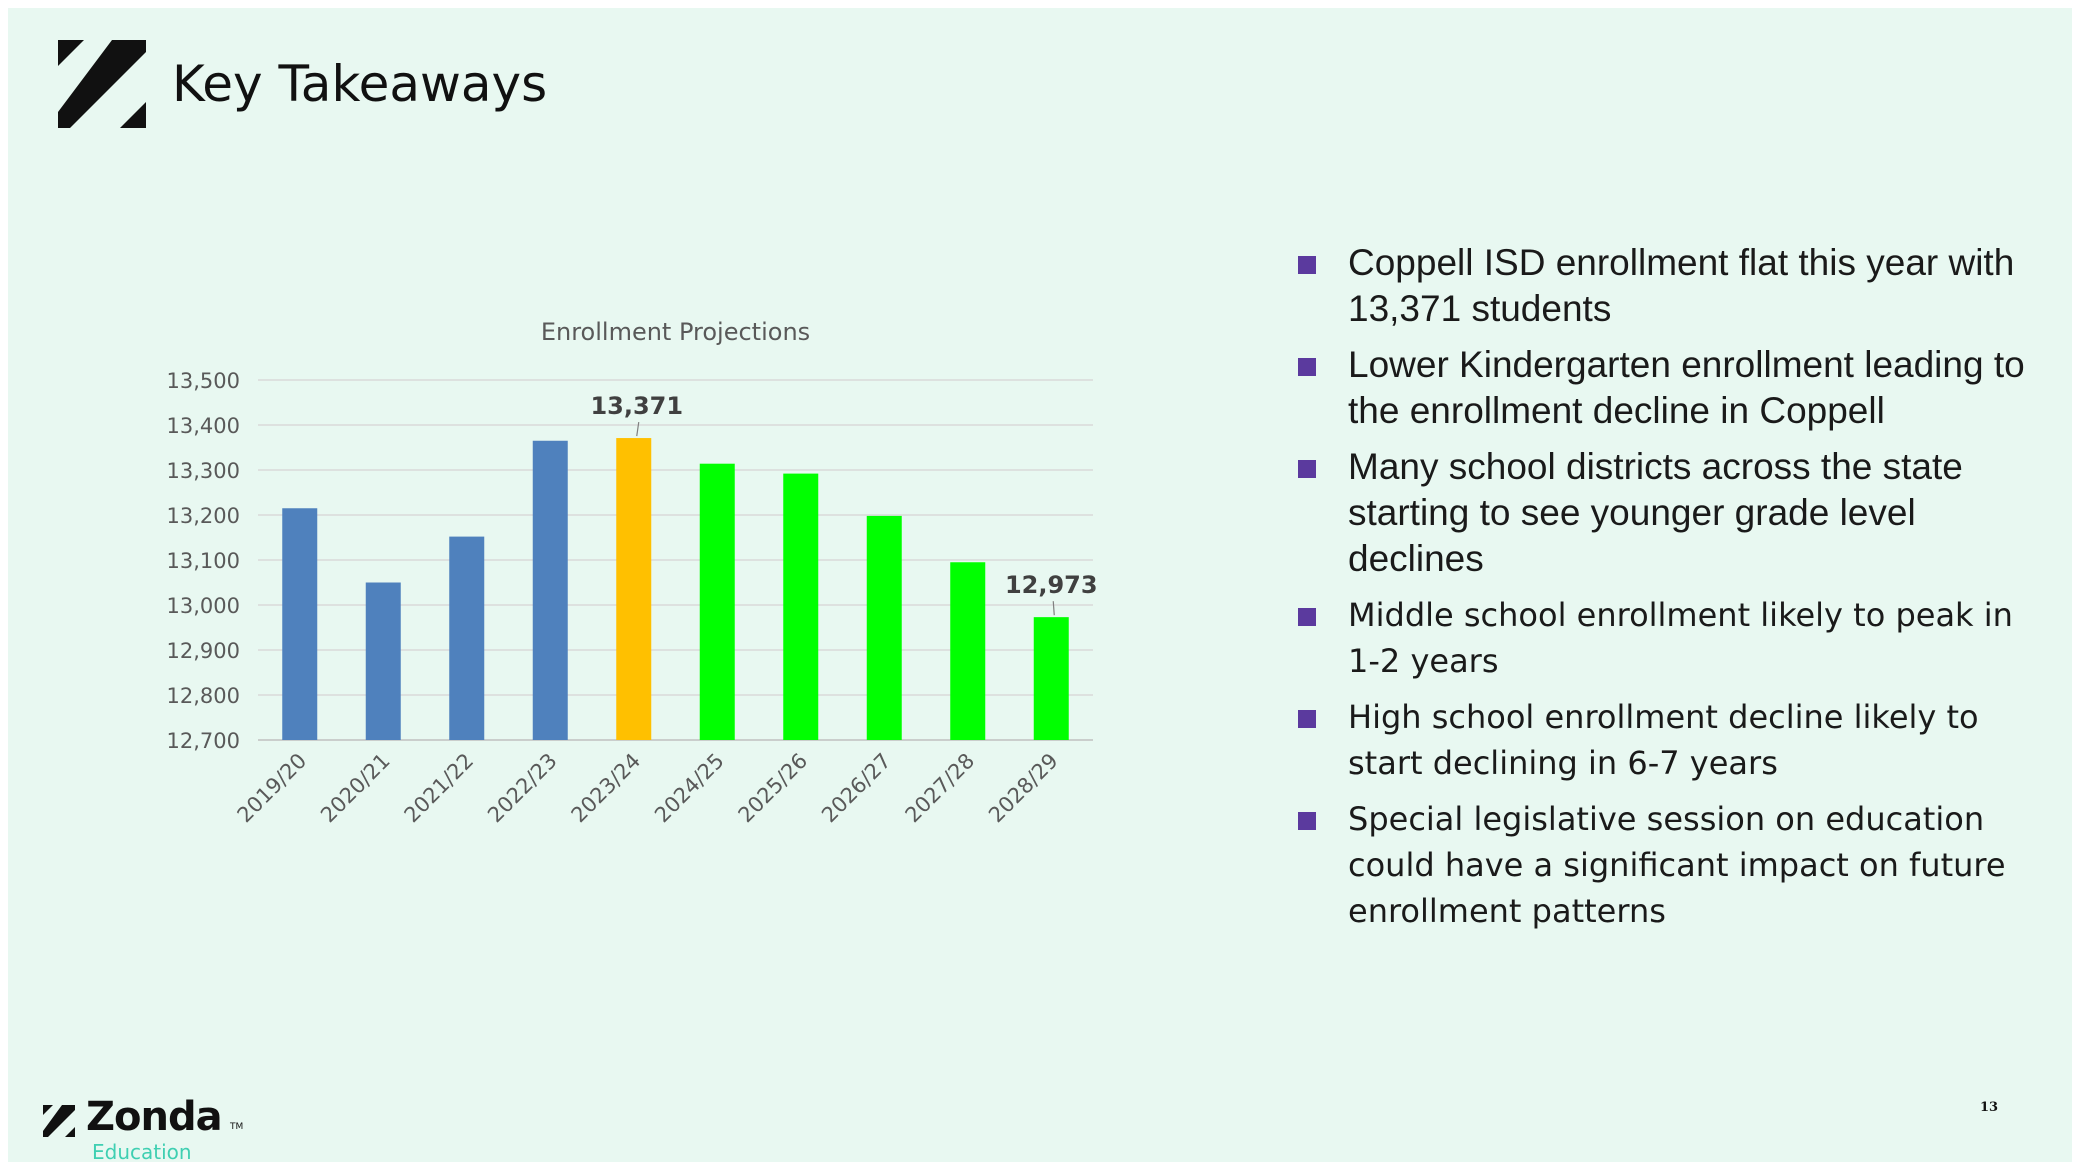 The width and height of the screenshot is (2080, 1170). I want to click on x-tick-label: 2020/21, so click(355, 788).